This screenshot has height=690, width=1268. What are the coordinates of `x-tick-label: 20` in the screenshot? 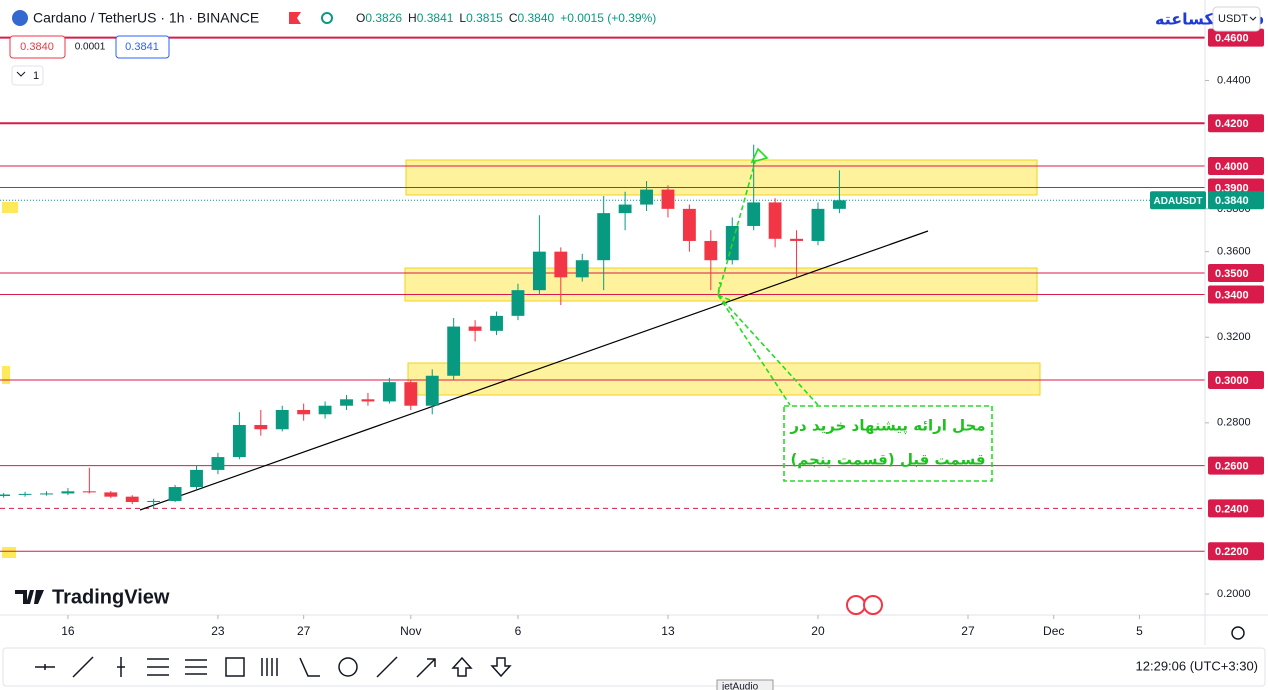 It's located at (818, 631).